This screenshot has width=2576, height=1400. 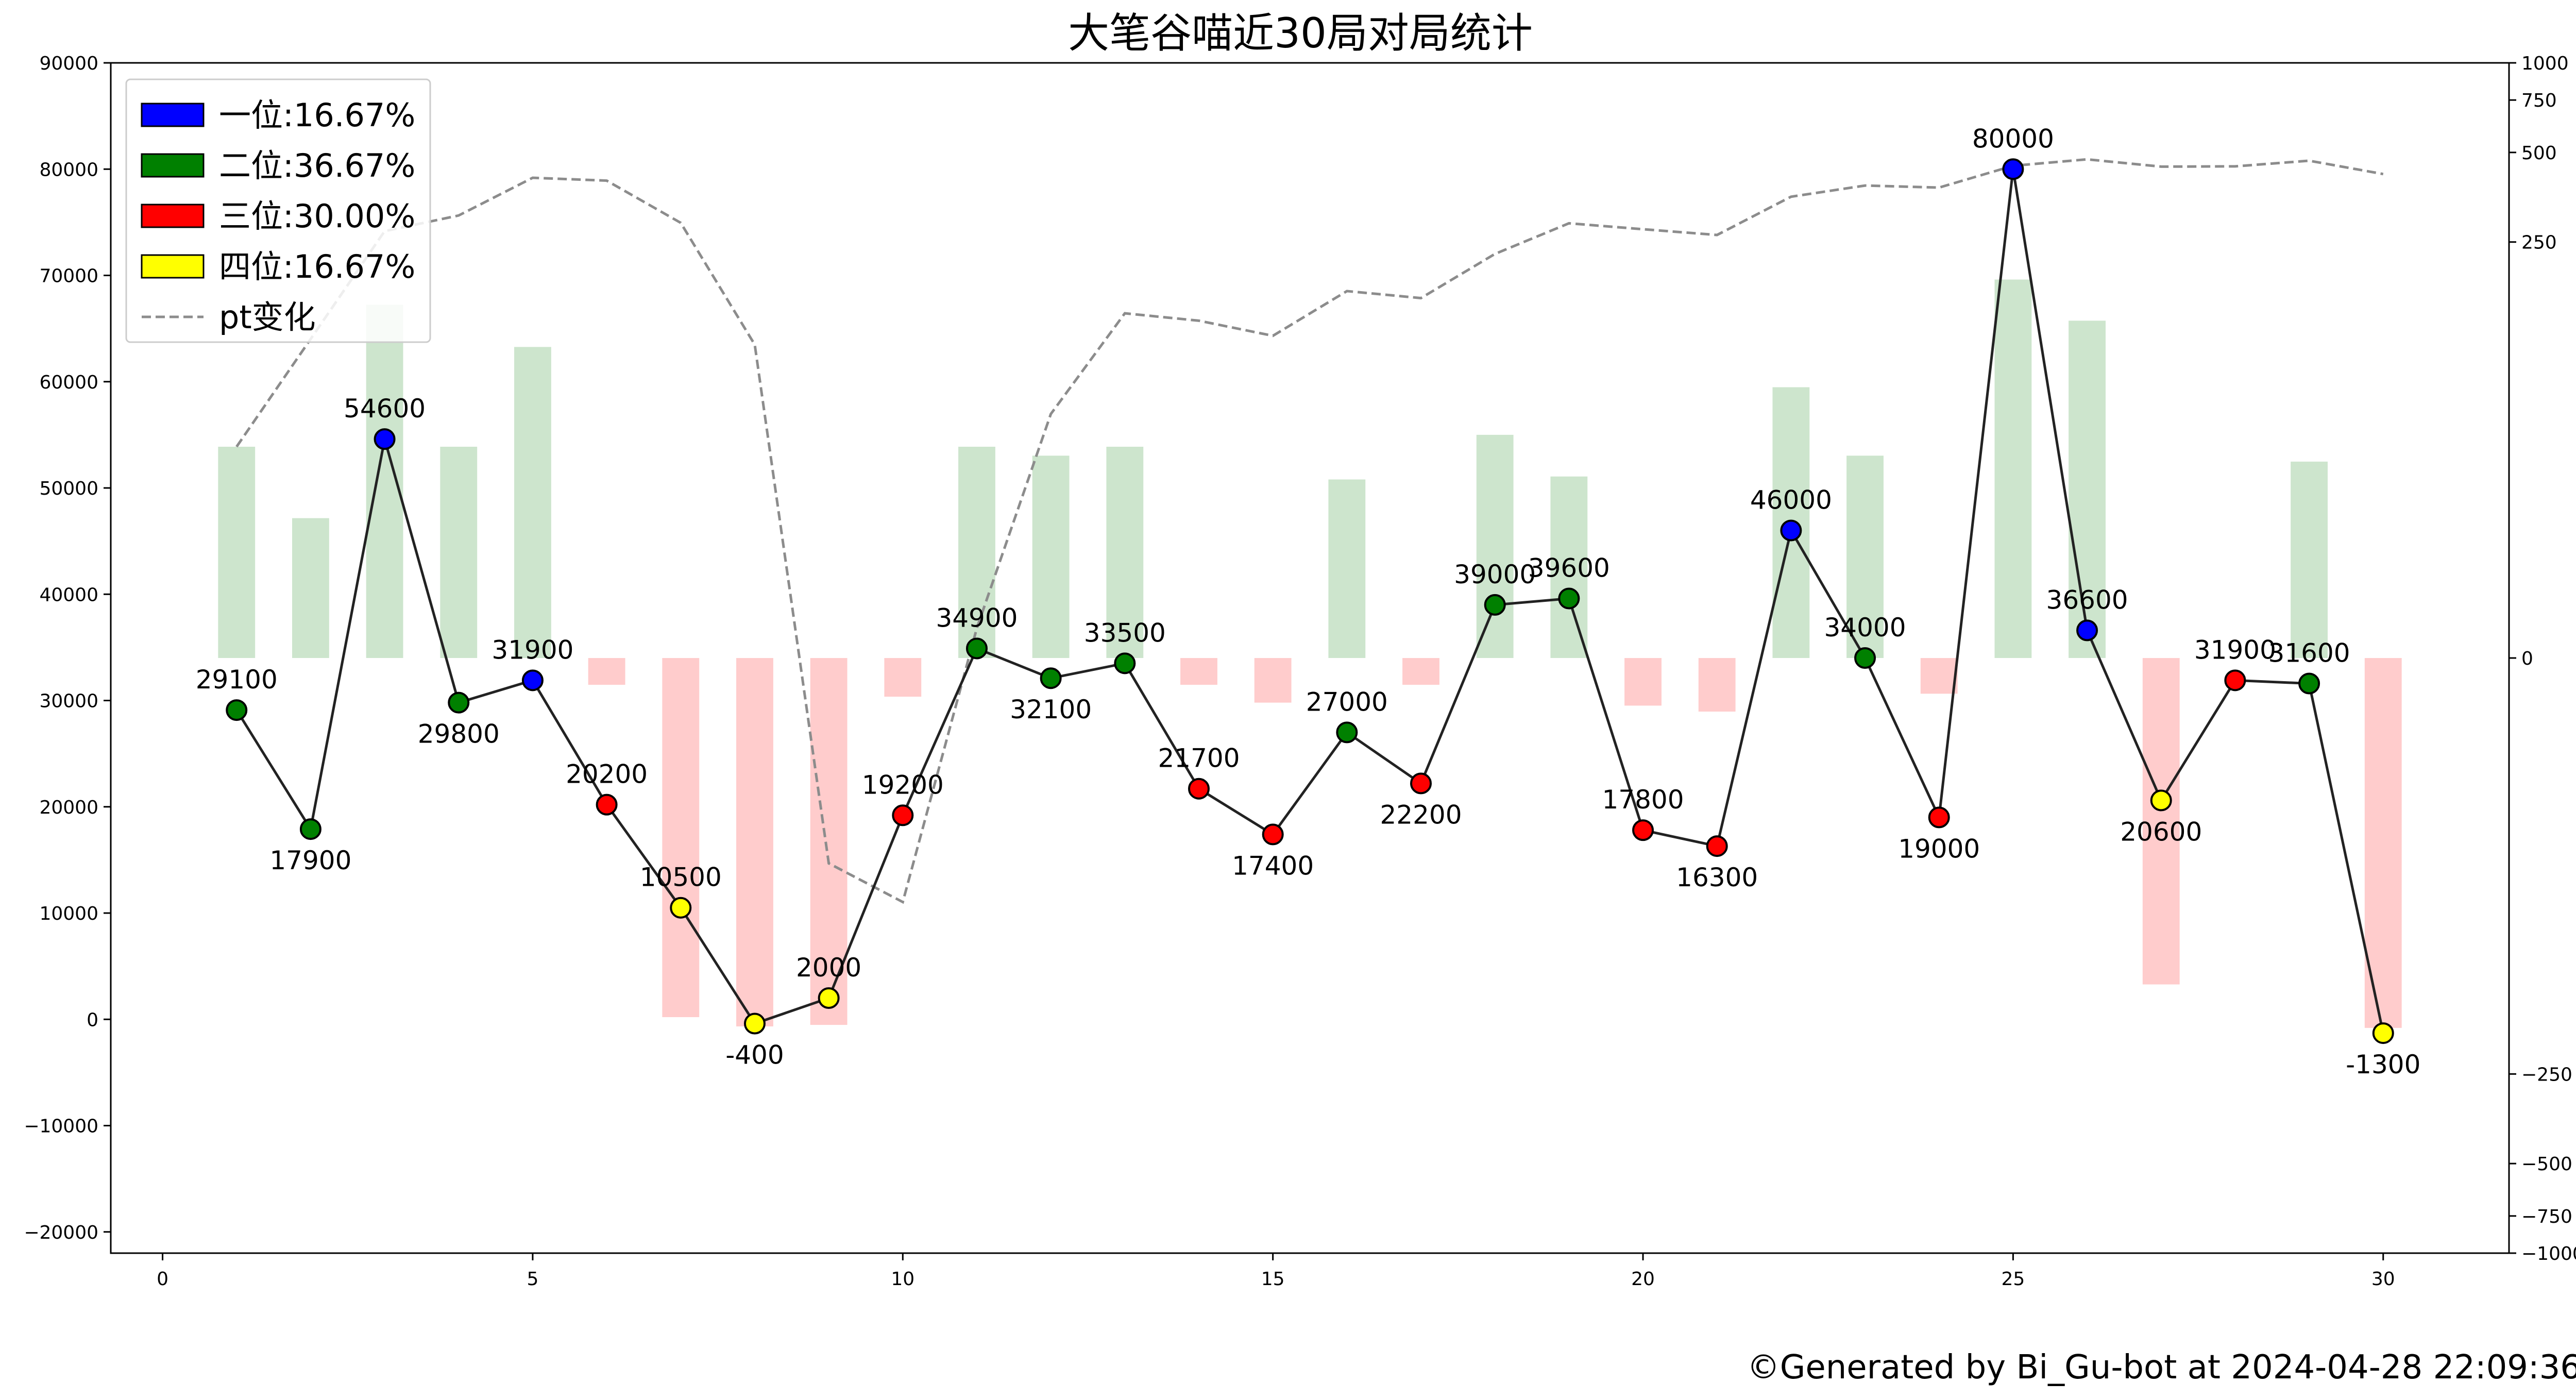 What do you see at coordinates (459, 734) in the screenshot?
I see `data-label: 29800` at bounding box center [459, 734].